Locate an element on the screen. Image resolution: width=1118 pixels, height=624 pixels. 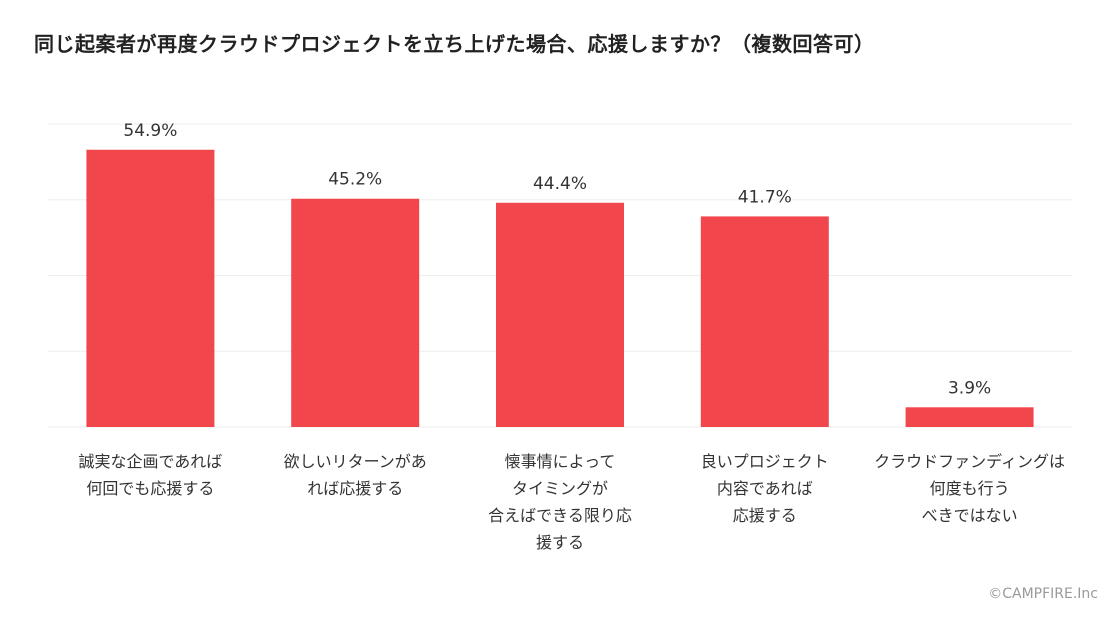
category-label: べきではない is located at coordinates (970, 515).